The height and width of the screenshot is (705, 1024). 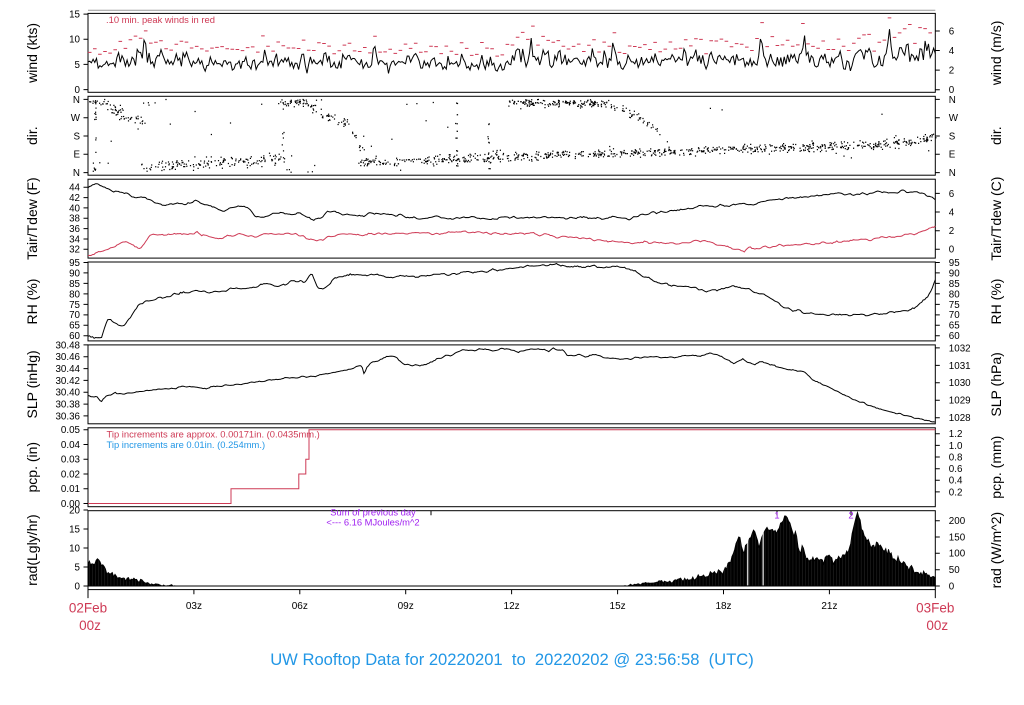 What do you see at coordinates (88, 608) in the screenshot?
I see `svg-text: 02Feb` at bounding box center [88, 608].